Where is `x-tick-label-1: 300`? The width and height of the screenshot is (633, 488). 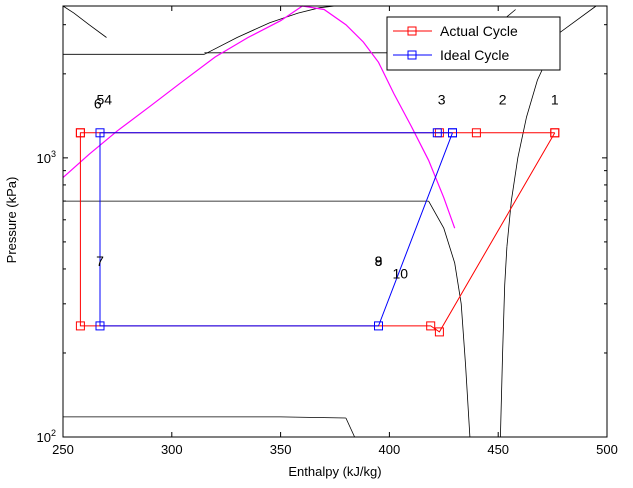 x-tick-label-1: 300 is located at coordinates (172, 449).